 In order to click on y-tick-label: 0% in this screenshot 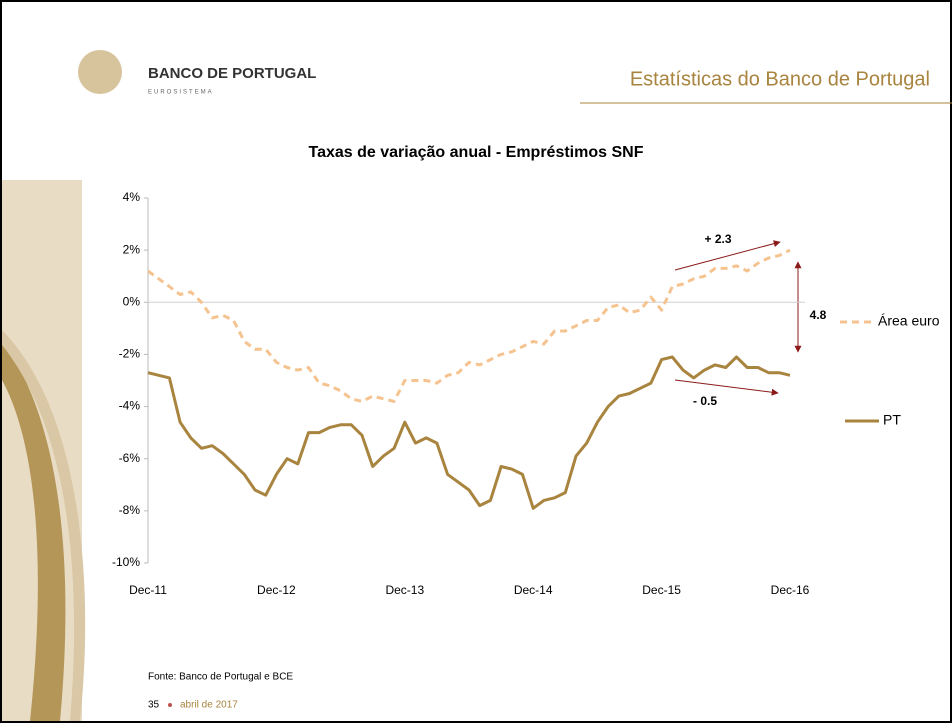, I will do `click(132, 301)`.